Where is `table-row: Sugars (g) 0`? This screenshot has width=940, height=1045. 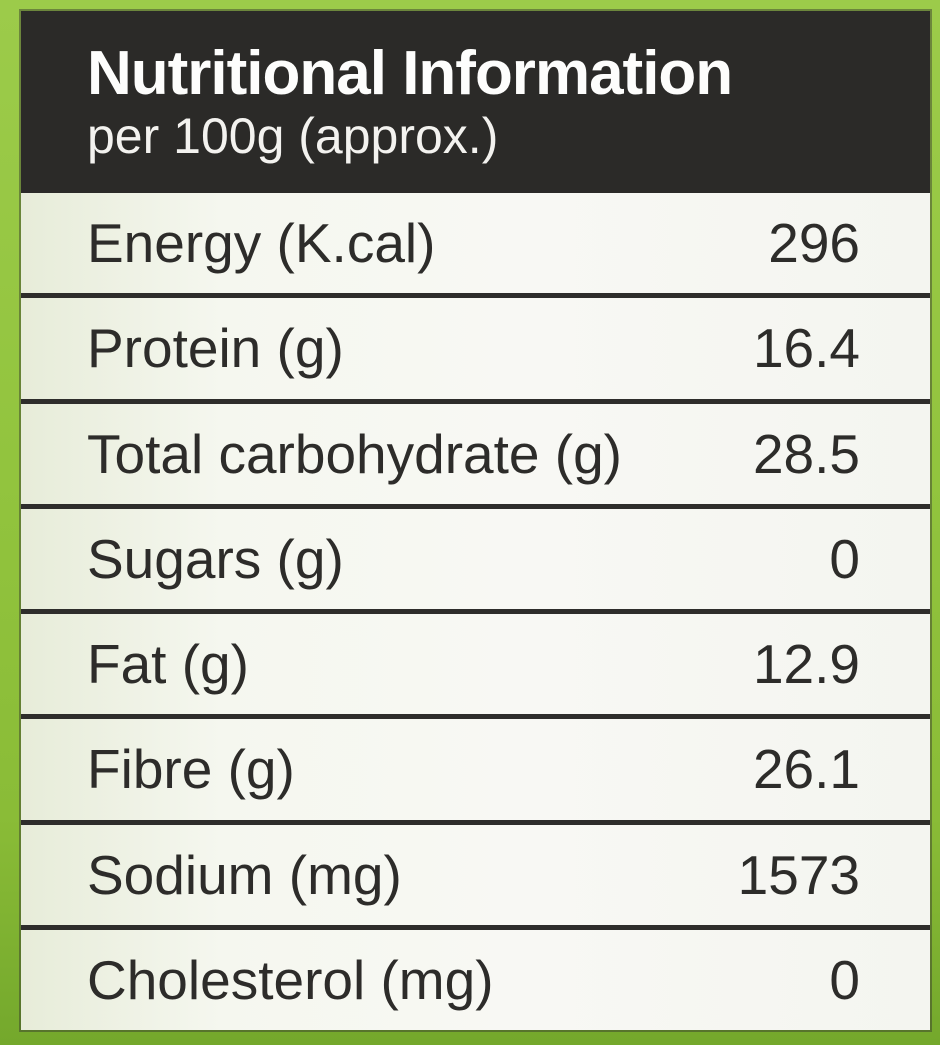 table-row: Sugars (g) 0 is located at coordinates (475, 556).